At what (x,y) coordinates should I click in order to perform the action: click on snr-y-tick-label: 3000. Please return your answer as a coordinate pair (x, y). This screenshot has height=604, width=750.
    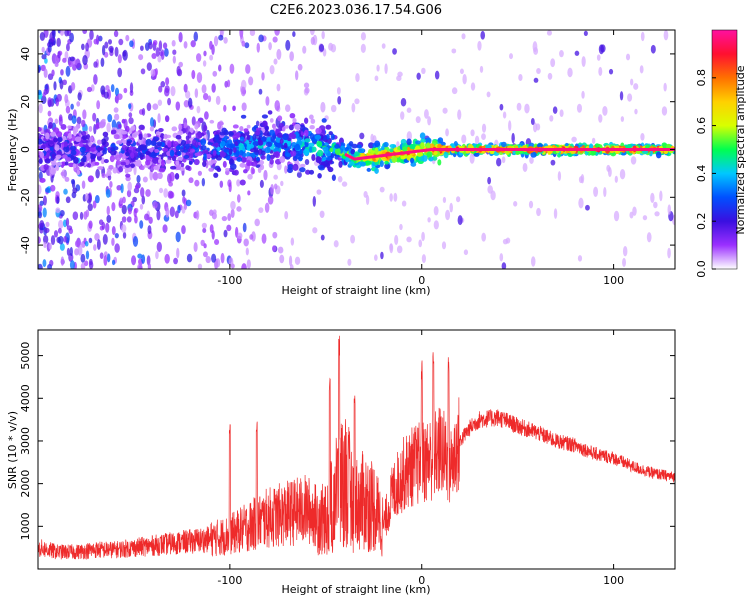
    Looking at the image, I should click on (25, 441).